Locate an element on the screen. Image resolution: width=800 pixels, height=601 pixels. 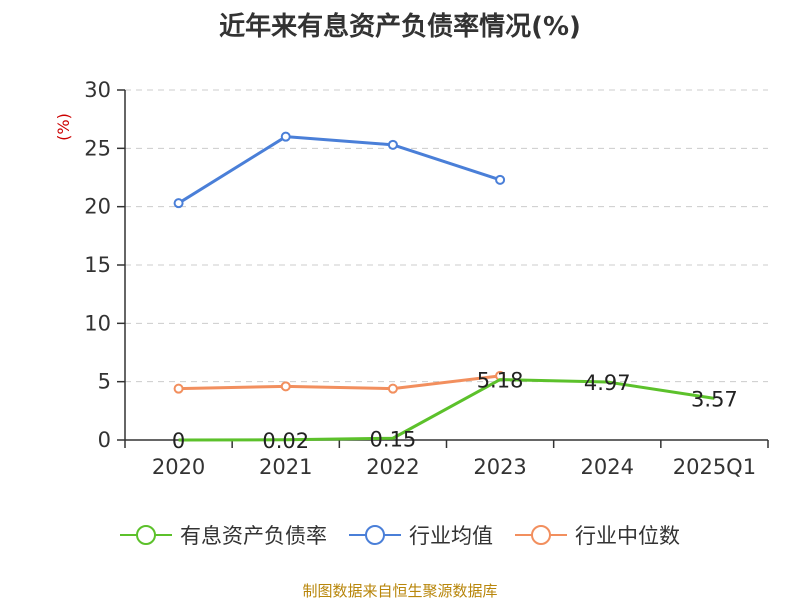
data-label: 3.57 is located at coordinates (714, 399).